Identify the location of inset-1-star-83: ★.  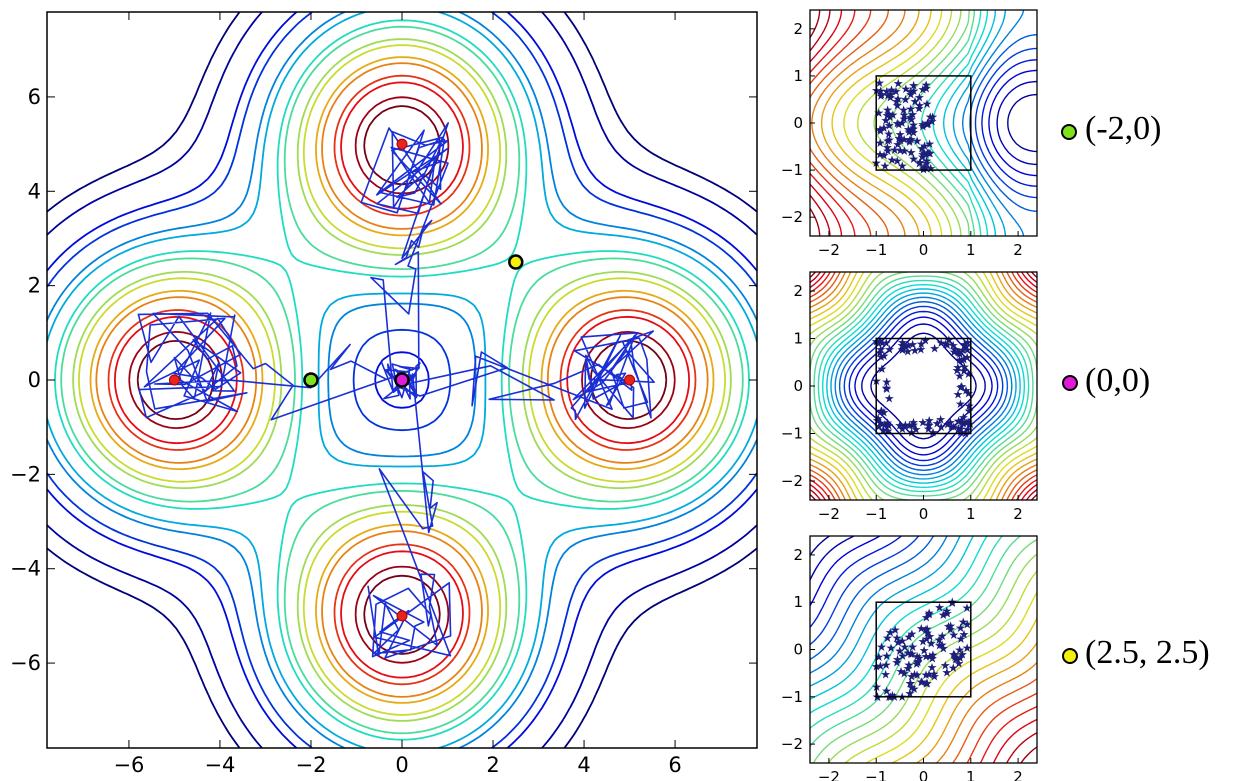
(967, 350).